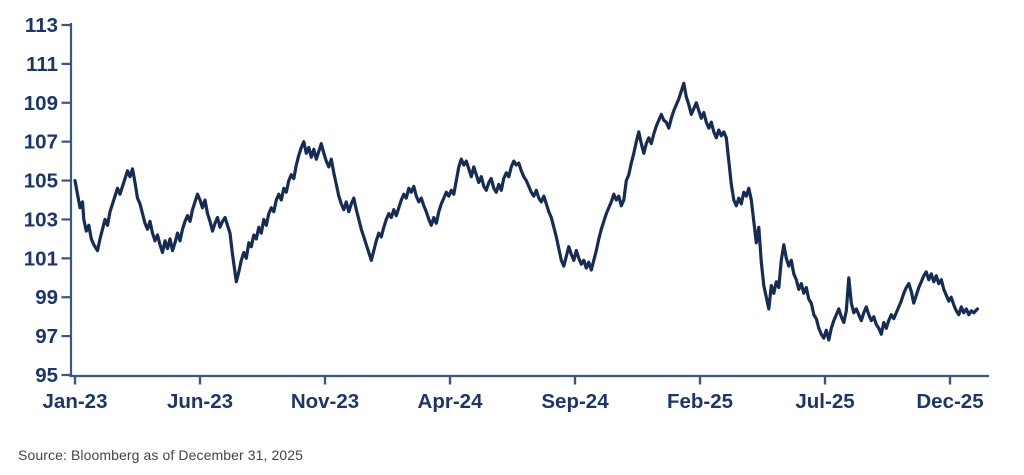 Image resolution: width=1024 pixels, height=475 pixels. I want to click on y-tick-label: 97, so click(46, 336).